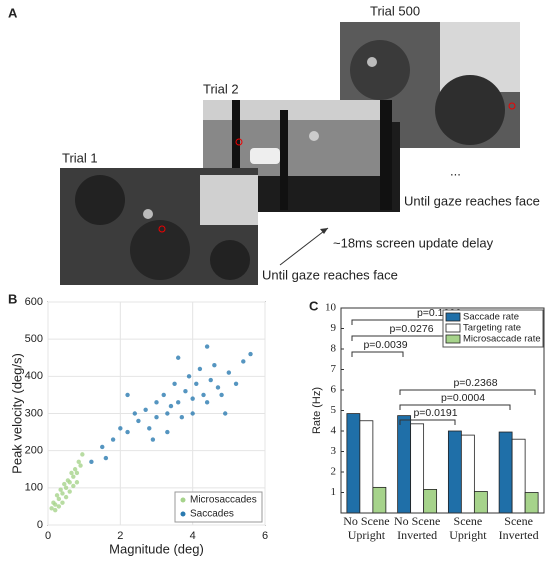 This screenshot has height=562, width=550. What do you see at coordinates (413, 242) in the screenshot?
I see `caption: ~18ms screen update delay` at bounding box center [413, 242].